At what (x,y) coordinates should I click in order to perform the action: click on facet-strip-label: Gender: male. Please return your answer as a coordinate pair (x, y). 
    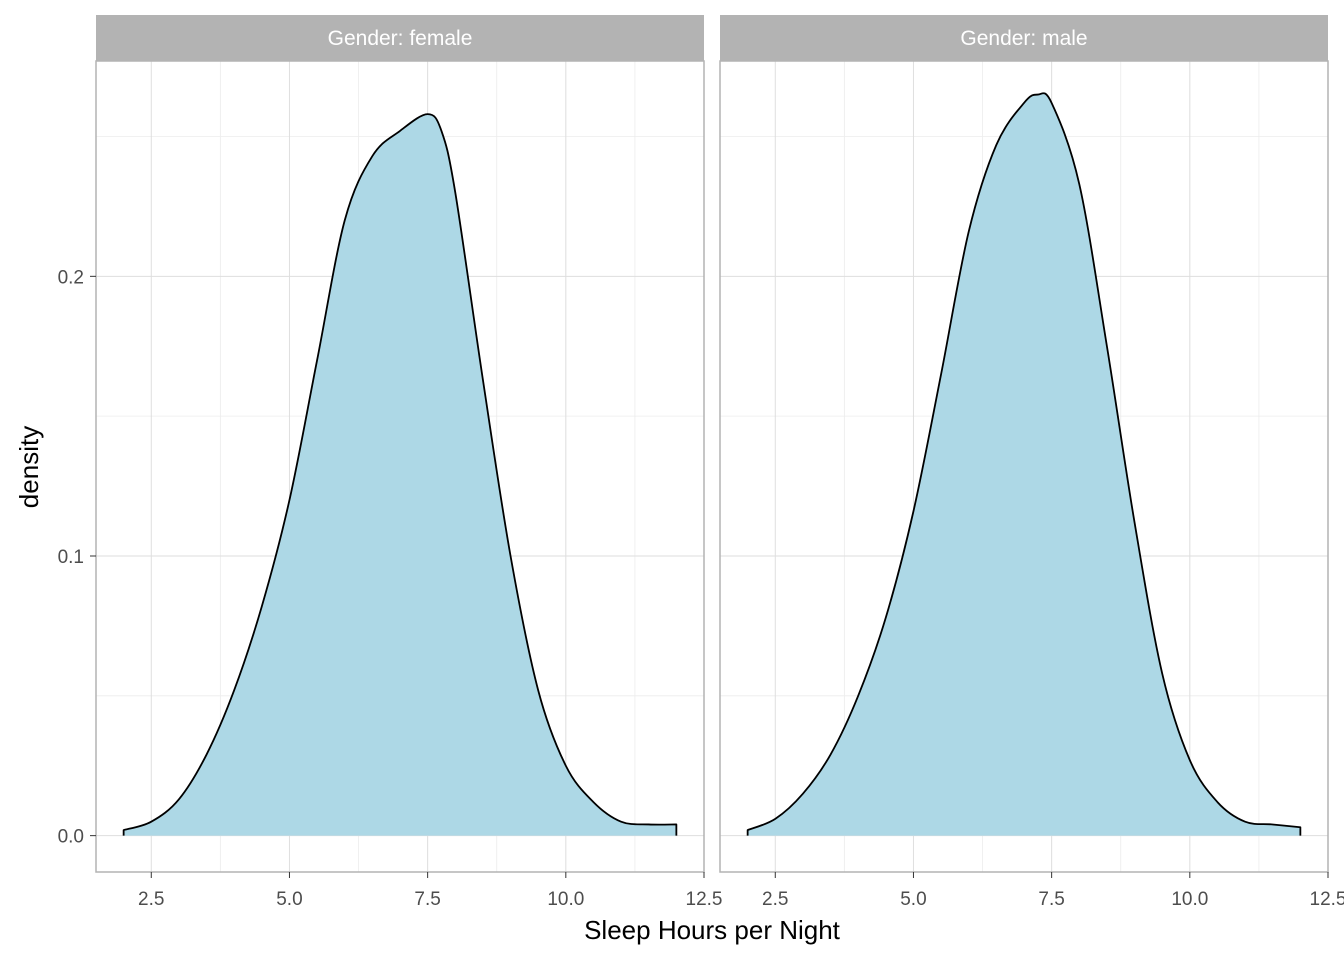
    Looking at the image, I should click on (1023, 38).